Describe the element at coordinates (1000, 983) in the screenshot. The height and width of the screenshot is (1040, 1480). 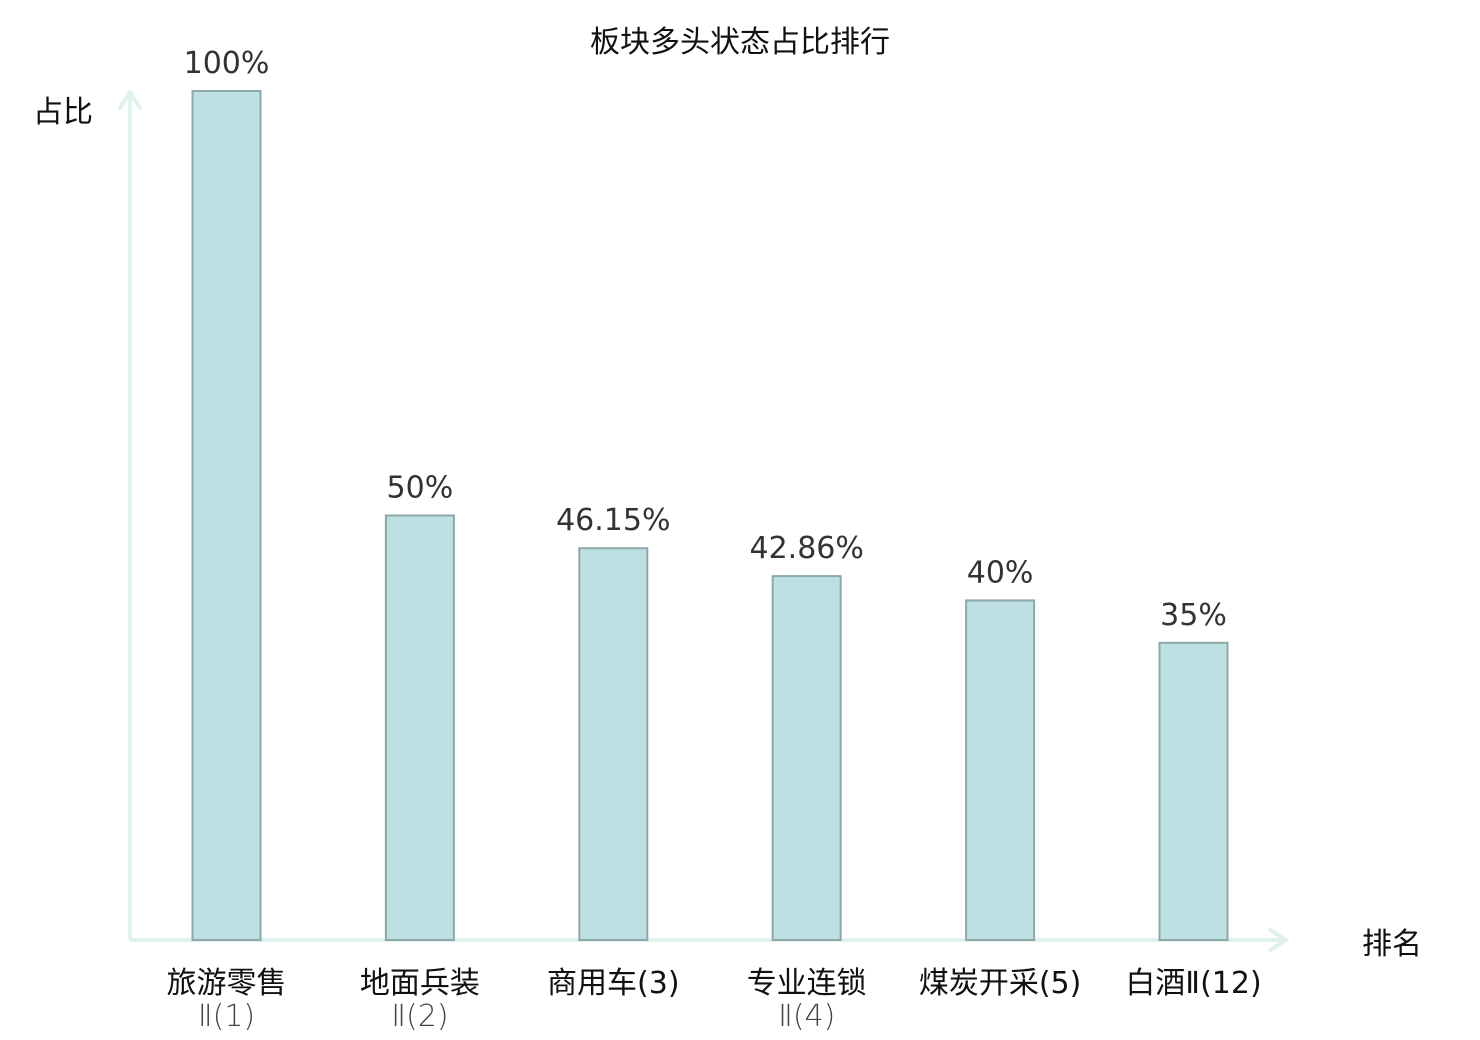
I see `category-label-4-line-0: 煤炭开采(5)` at that location.